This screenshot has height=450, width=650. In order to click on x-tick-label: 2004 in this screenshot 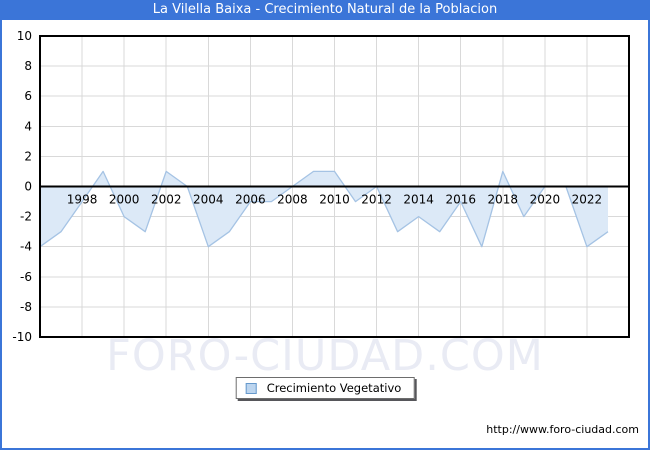, I will do `click(208, 200)`.